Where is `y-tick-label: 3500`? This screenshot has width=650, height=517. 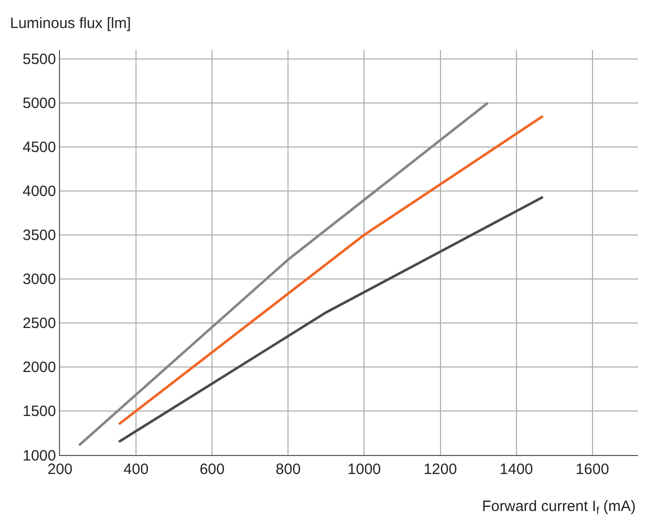
y-tick-label: 3500 is located at coordinates (39, 235).